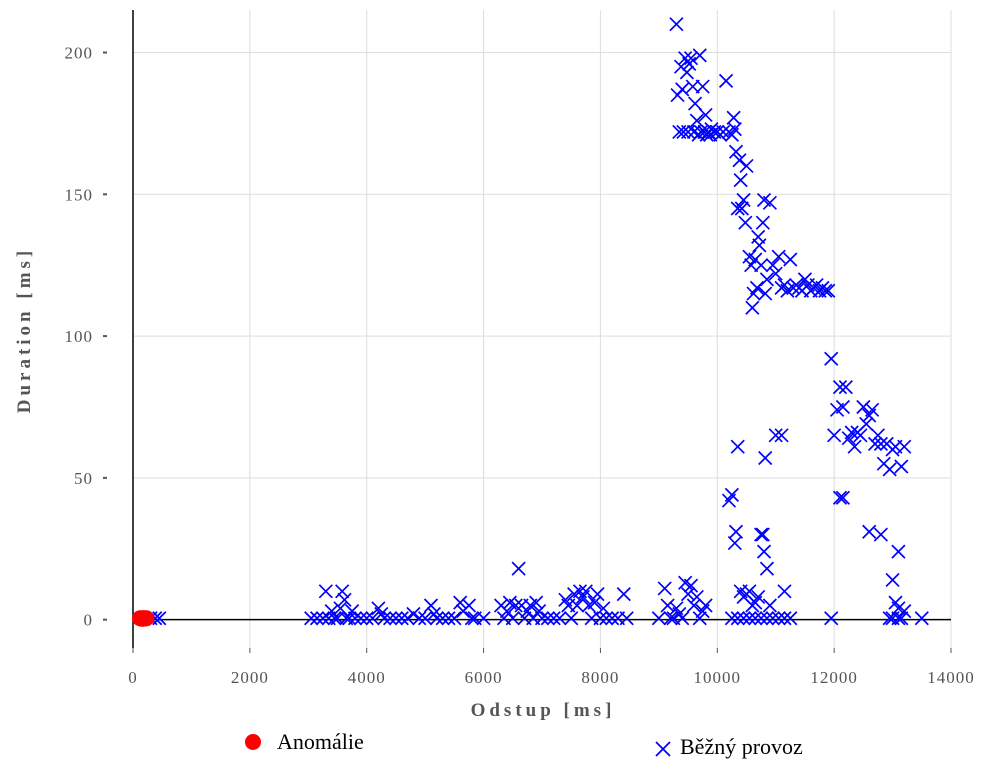 This screenshot has width=987, height=760. I want to click on legend-anomaly-label: Anomálie, so click(320, 741).